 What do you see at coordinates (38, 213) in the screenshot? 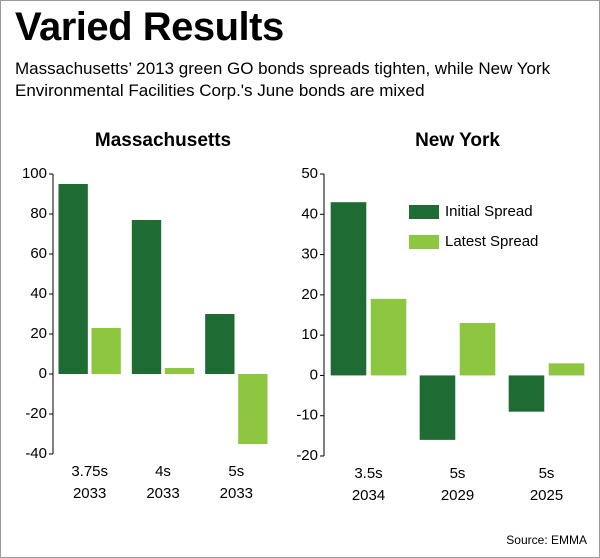
I see `y-tick-label: 80` at bounding box center [38, 213].